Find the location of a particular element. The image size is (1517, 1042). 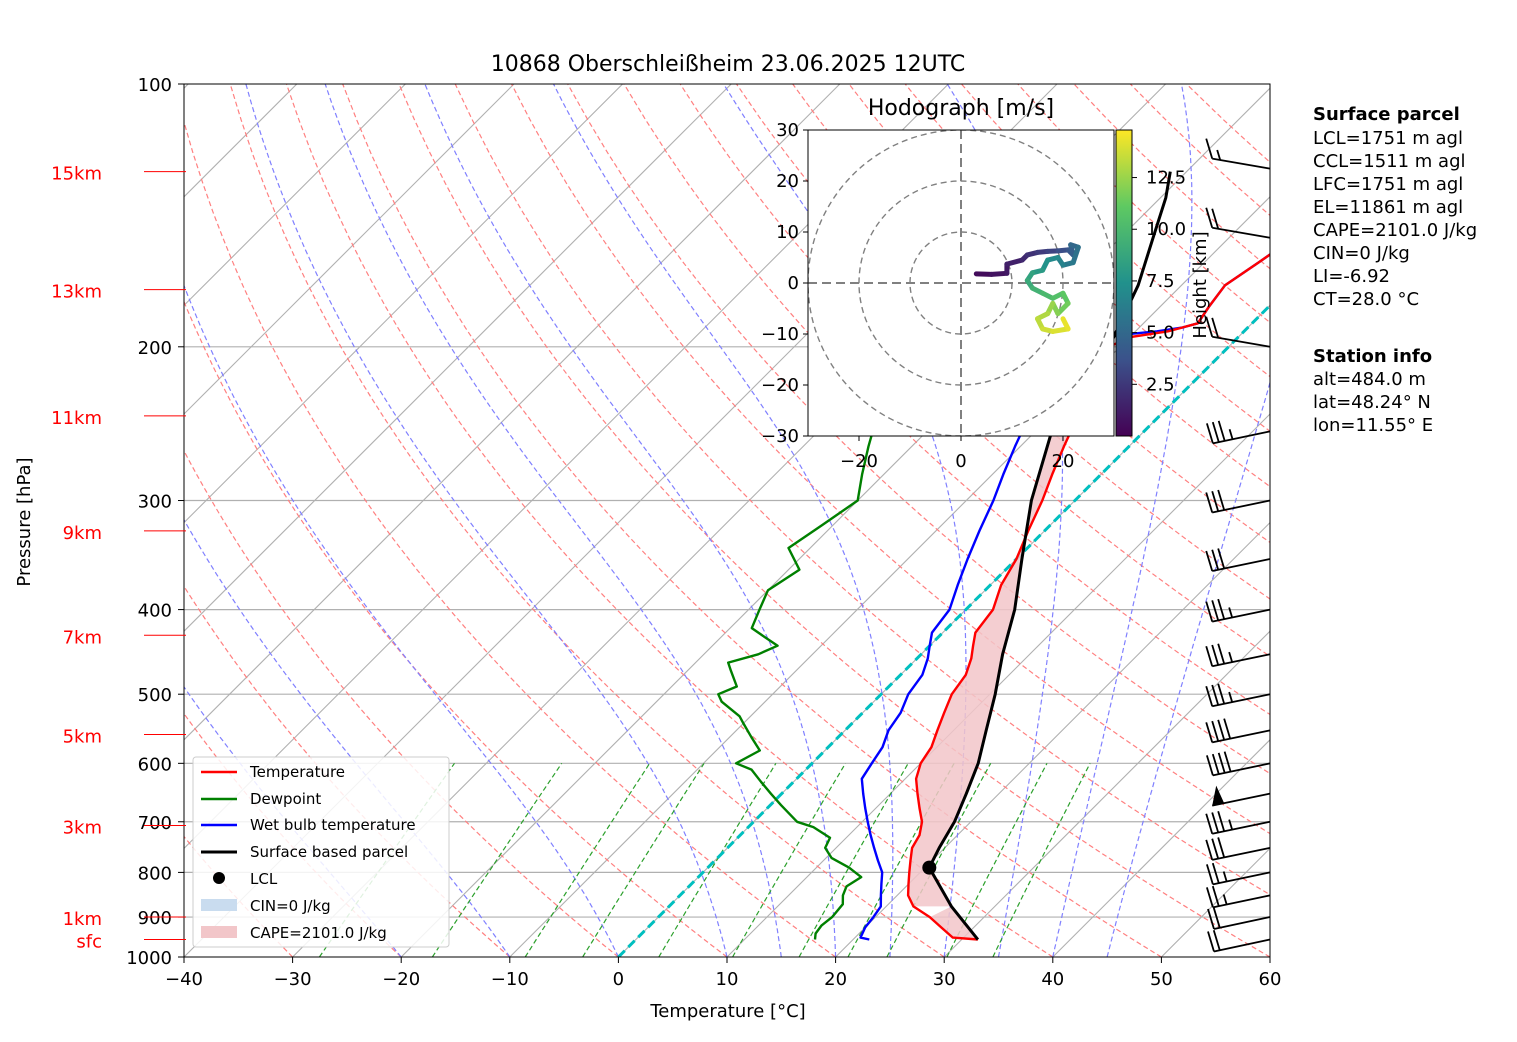

y-tick-label: 500 is located at coordinates (155, 695).